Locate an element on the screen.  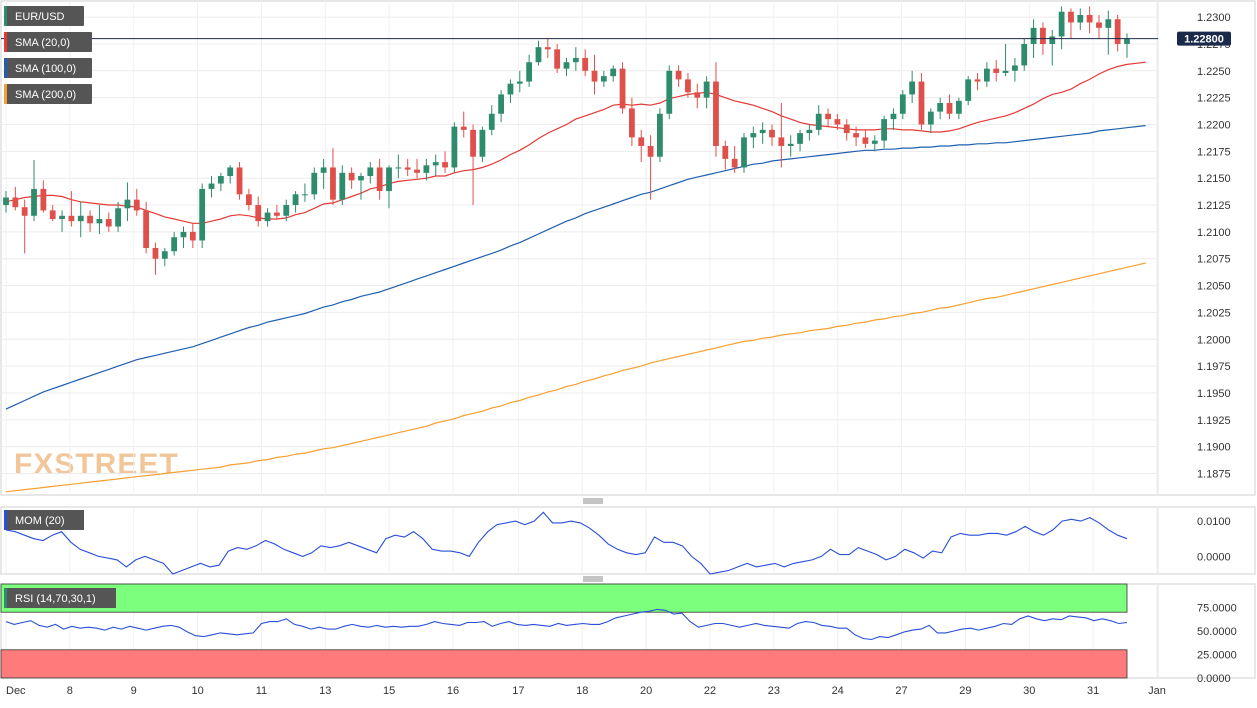
legend-item-sma-20-0-: SMA (20,0) is located at coordinates (48, 42).